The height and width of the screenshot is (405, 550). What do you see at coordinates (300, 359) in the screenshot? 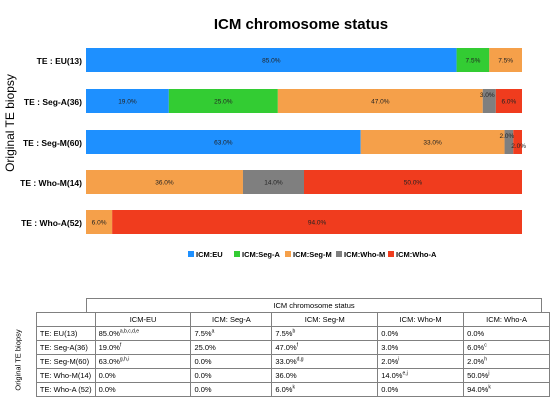
I see `significance-marker: d,g` at bounding box center [300, 359].